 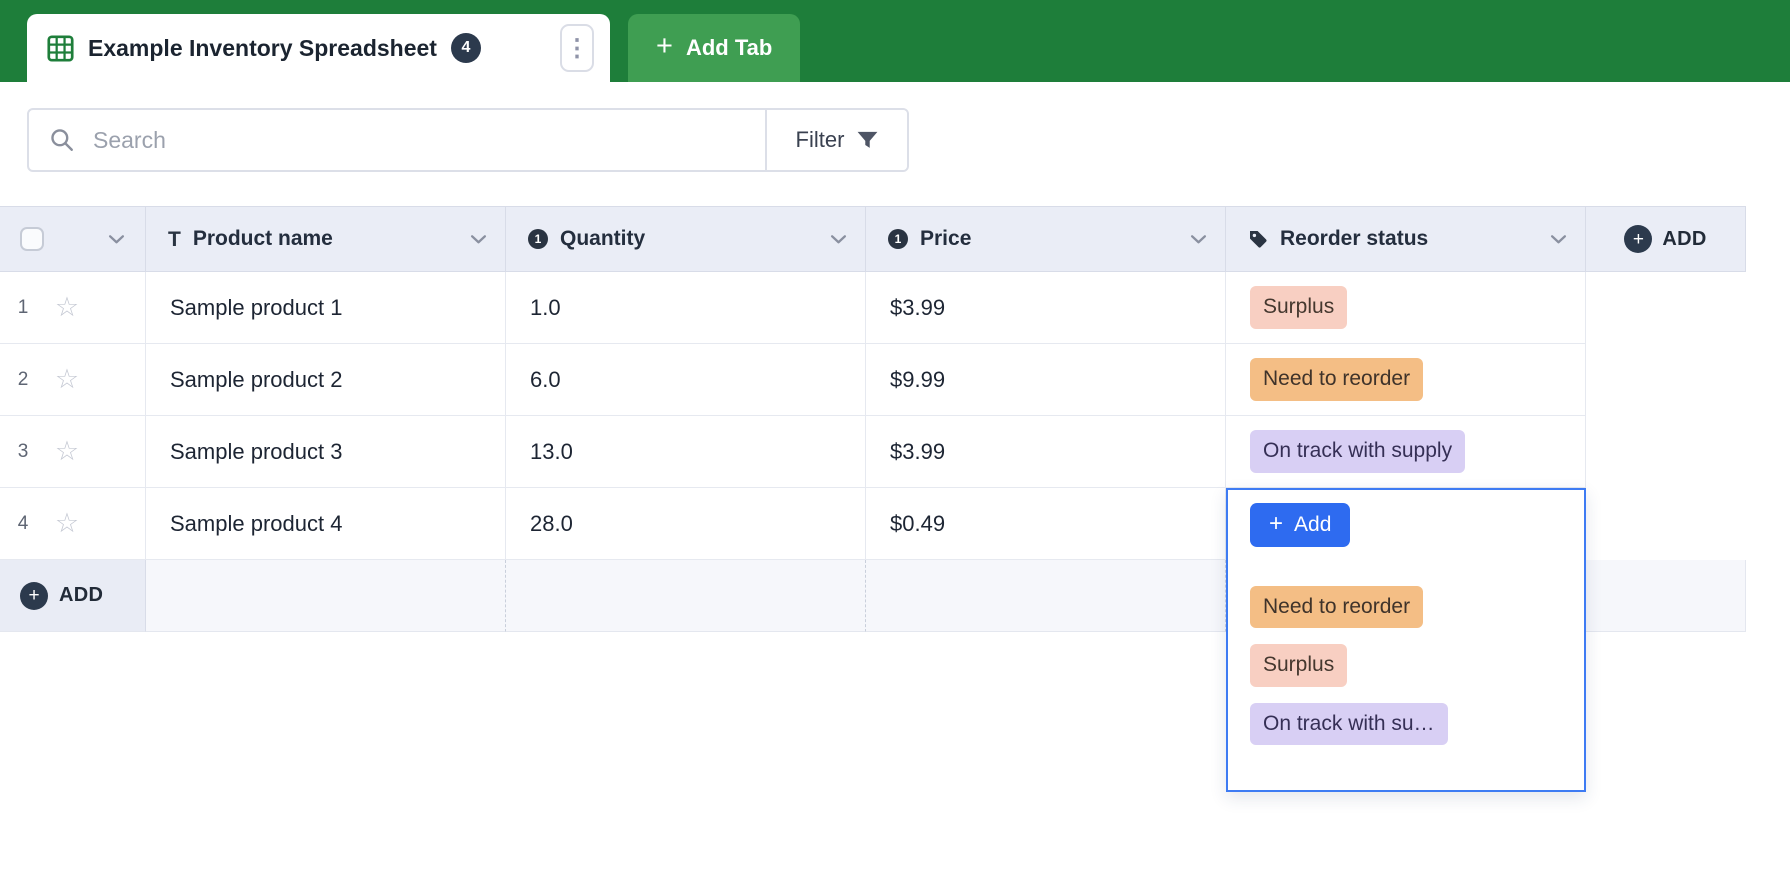 What do you see at coordinates (326, 380) in the screenshot?
I see `cell-product-name: Sample product 2` at bounding box center [326, 380].